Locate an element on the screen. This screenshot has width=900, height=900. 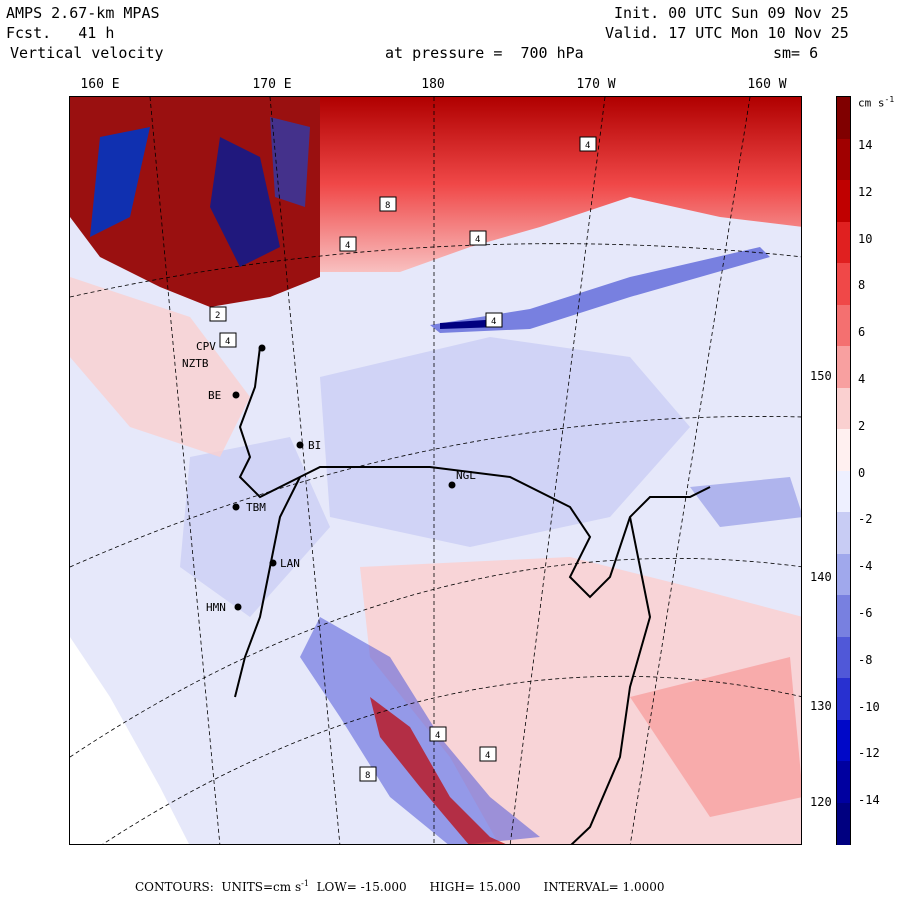
station-nztb: NZTB is located at coordinates (195, 363).